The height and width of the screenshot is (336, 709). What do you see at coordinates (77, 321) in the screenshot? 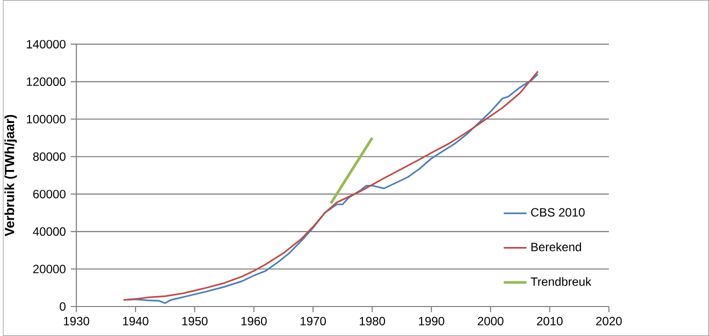
I see `x-tick-label: 1930` at bounding box center [77, 321].